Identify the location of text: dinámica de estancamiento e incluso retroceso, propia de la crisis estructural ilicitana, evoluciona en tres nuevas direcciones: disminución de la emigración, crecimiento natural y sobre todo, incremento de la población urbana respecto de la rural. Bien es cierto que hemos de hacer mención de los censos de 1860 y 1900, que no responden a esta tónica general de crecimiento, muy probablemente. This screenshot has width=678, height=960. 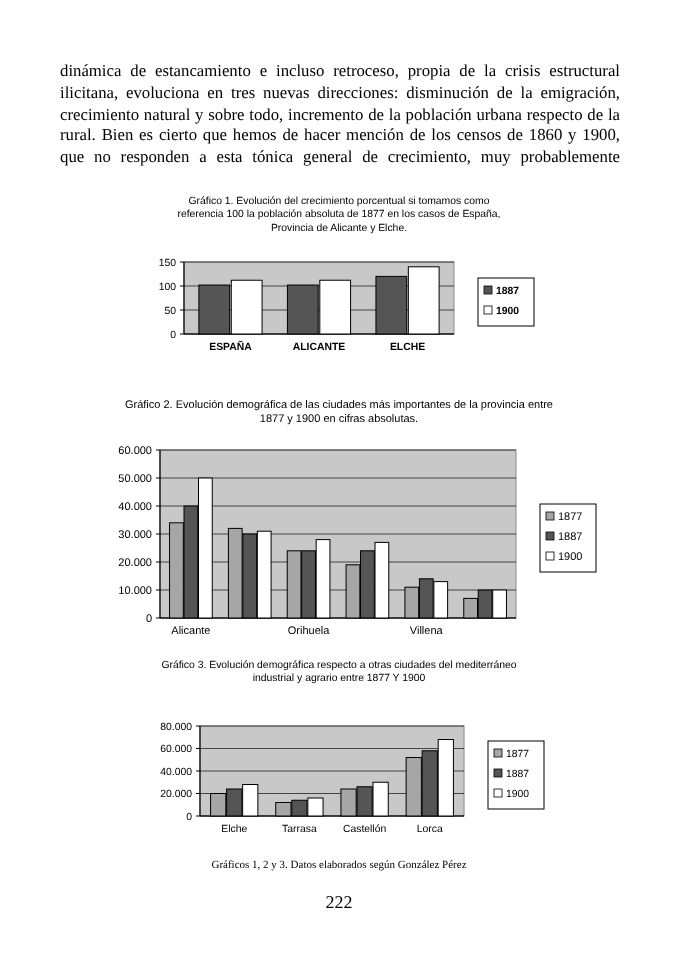
(340, 116).